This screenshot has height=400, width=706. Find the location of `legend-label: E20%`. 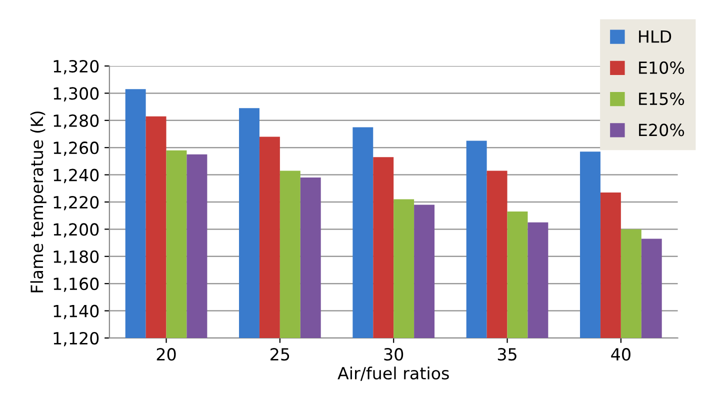

legend-label: E20% is located at coordinates (661, 130).